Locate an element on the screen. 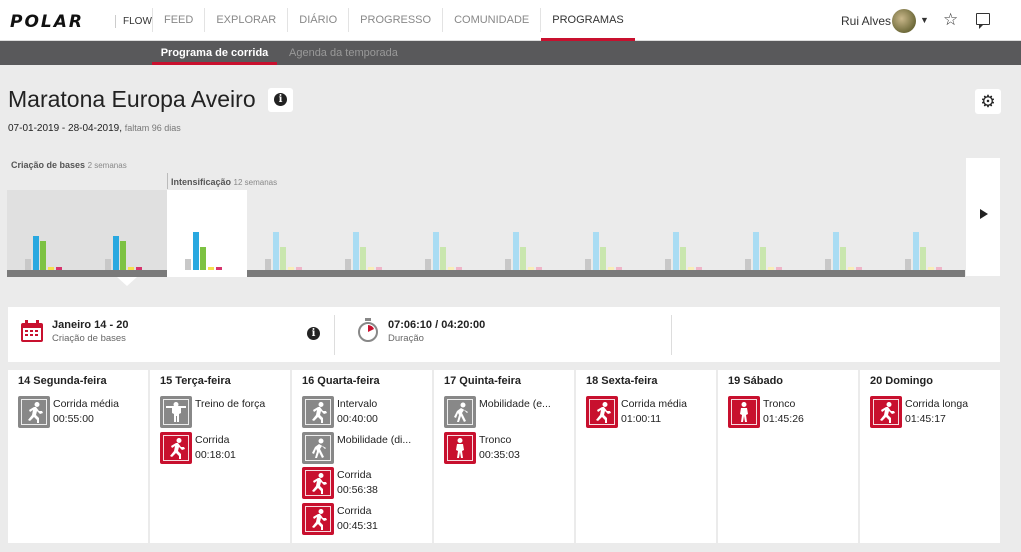 This screenshot has width=1021, height=552. training-session: Corrida 00:18:01 is located at coordinates (224, 448).